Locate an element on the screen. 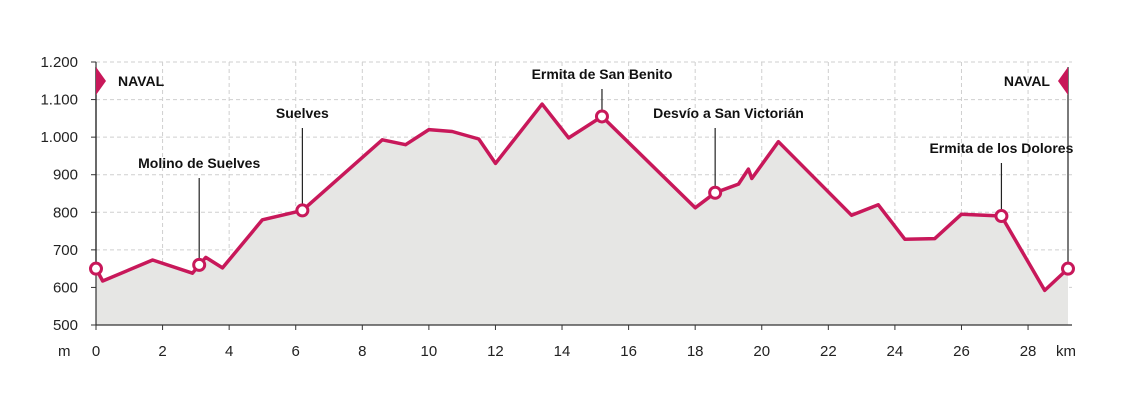  x-tick-label: 20 is located at coordinates (761, 351).